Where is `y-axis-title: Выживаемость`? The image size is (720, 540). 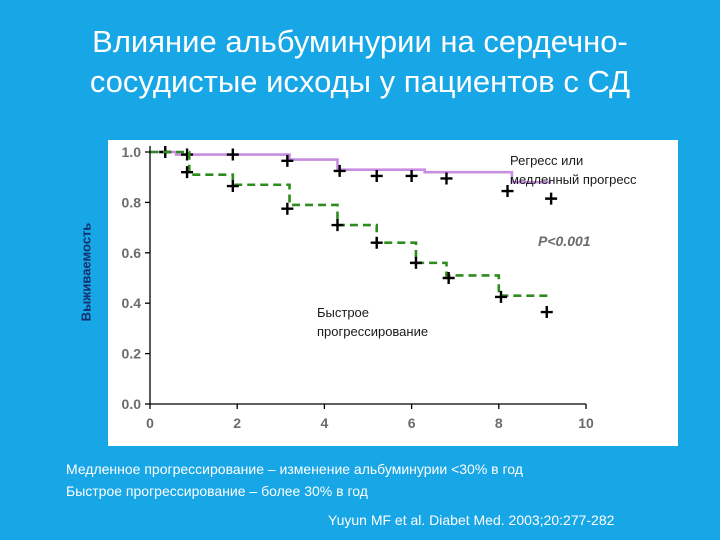 y-axis-title: Выживаемость is located at coordinates (86, 272).